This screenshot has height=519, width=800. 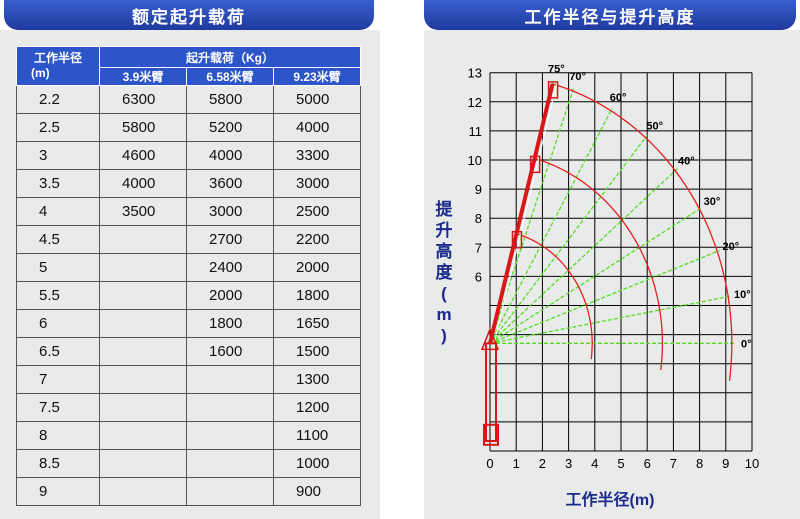 What do you see at coordinates (143, 99) in the screenshot?
I see `load-cell: 6300` at bounding box center [143, 99].